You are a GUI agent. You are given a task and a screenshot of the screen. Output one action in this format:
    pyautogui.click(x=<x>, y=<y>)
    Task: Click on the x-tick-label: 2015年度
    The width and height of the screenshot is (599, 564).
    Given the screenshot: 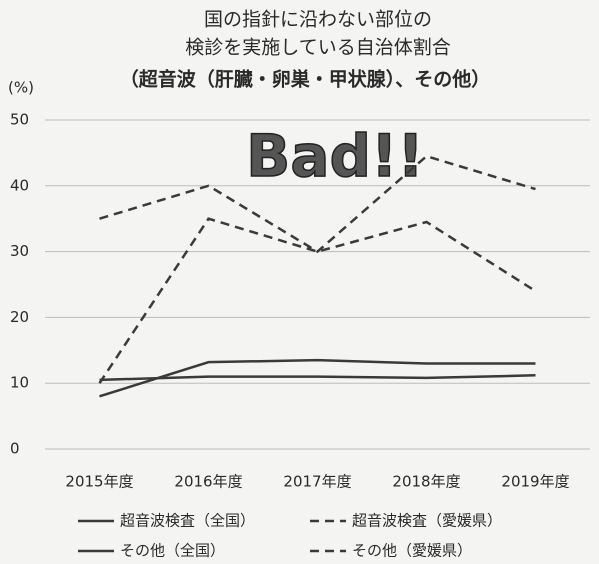 What is the action you would take?
    pyautogui.click(x=99, y=482)
    